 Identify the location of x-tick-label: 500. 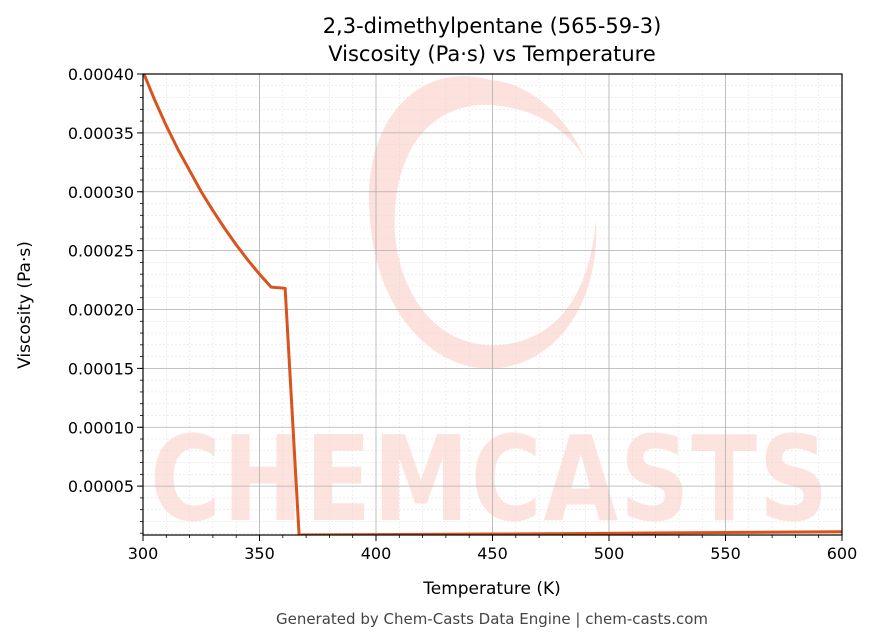
(609, 553).